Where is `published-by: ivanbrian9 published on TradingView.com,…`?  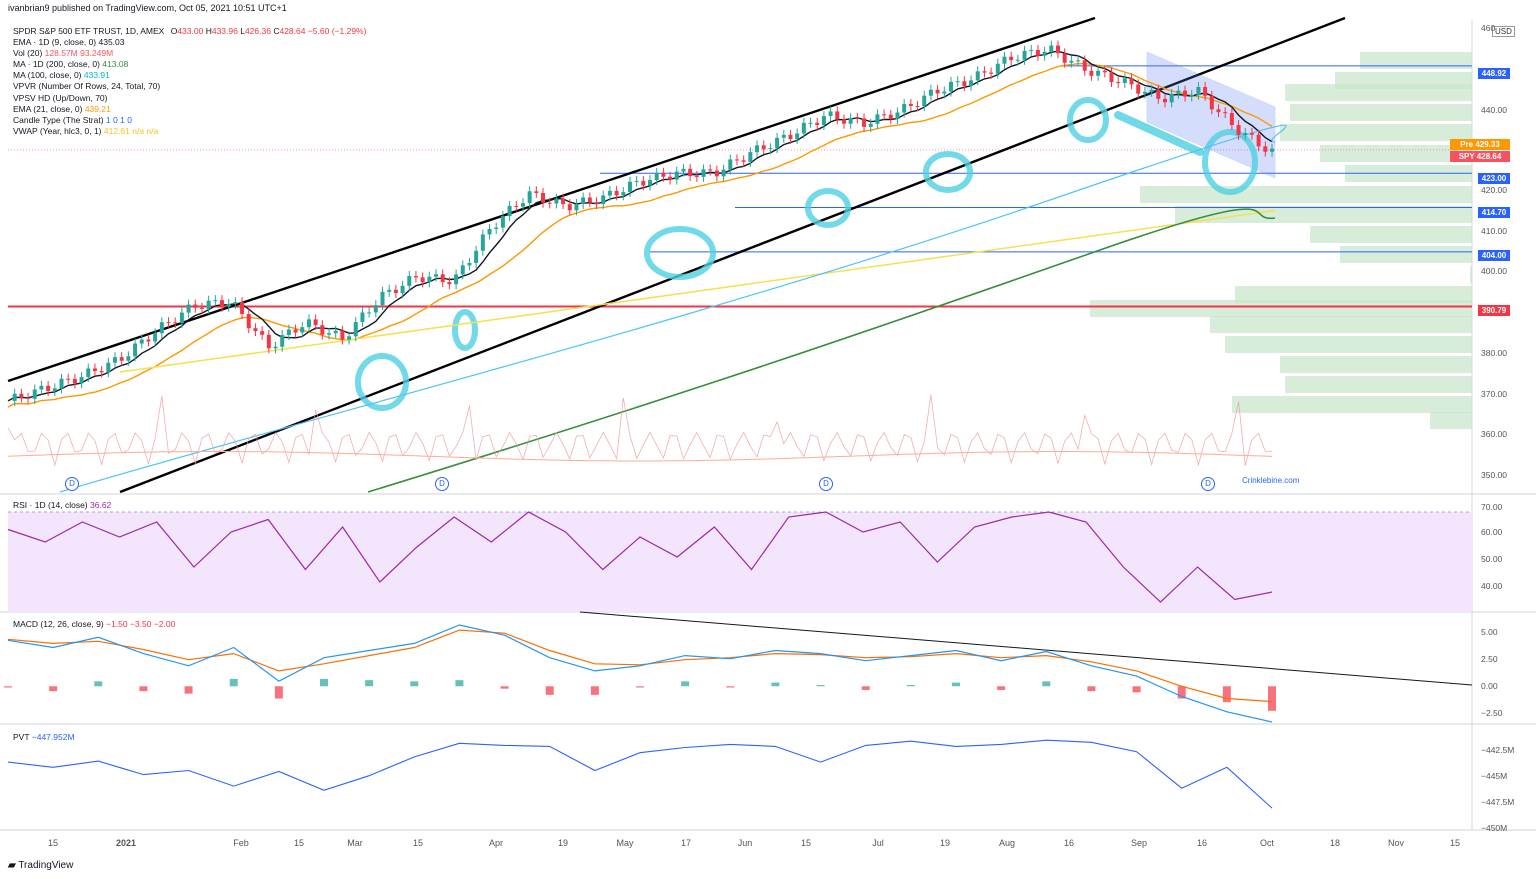 published-by: ivanbrian9 published on TradingView.com,… is located at coordinates (147, 8).